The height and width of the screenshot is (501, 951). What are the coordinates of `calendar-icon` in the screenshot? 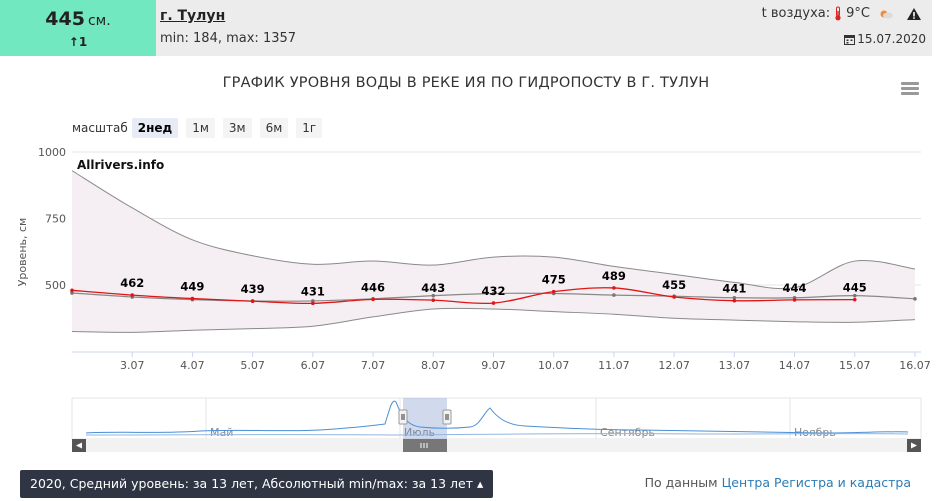 It's located at (850, 39).